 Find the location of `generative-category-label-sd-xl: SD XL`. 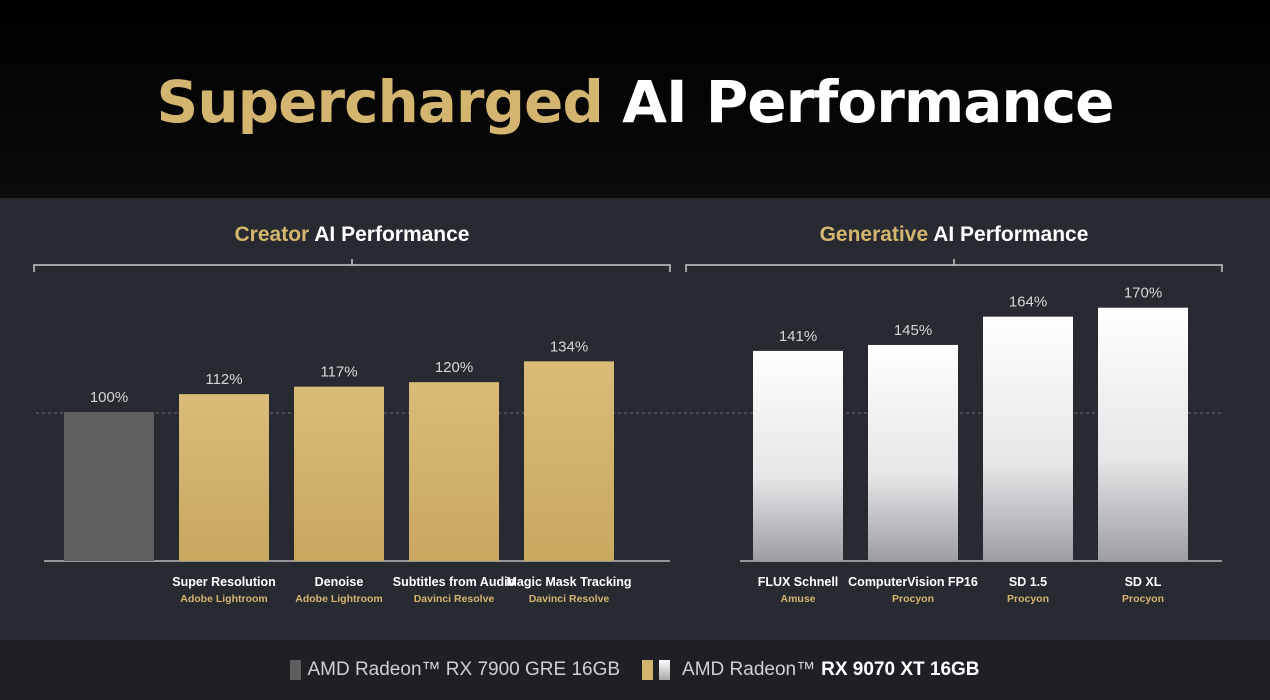

generative-category-label-sd-xl: SD XL is located at coordinates (1143, 582).